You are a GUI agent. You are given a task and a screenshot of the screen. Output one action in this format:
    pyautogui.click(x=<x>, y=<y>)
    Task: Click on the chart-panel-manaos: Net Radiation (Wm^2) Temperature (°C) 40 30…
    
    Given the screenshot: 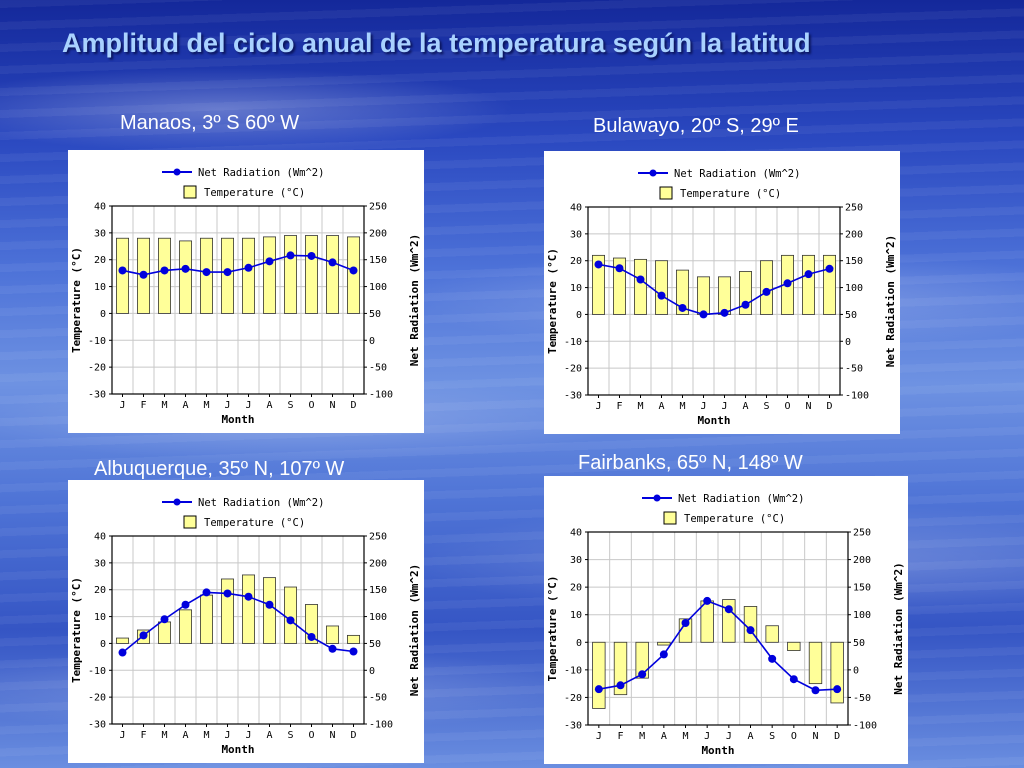 What is the action you would take?
    pyautogui.click(x=246, y=291)
    